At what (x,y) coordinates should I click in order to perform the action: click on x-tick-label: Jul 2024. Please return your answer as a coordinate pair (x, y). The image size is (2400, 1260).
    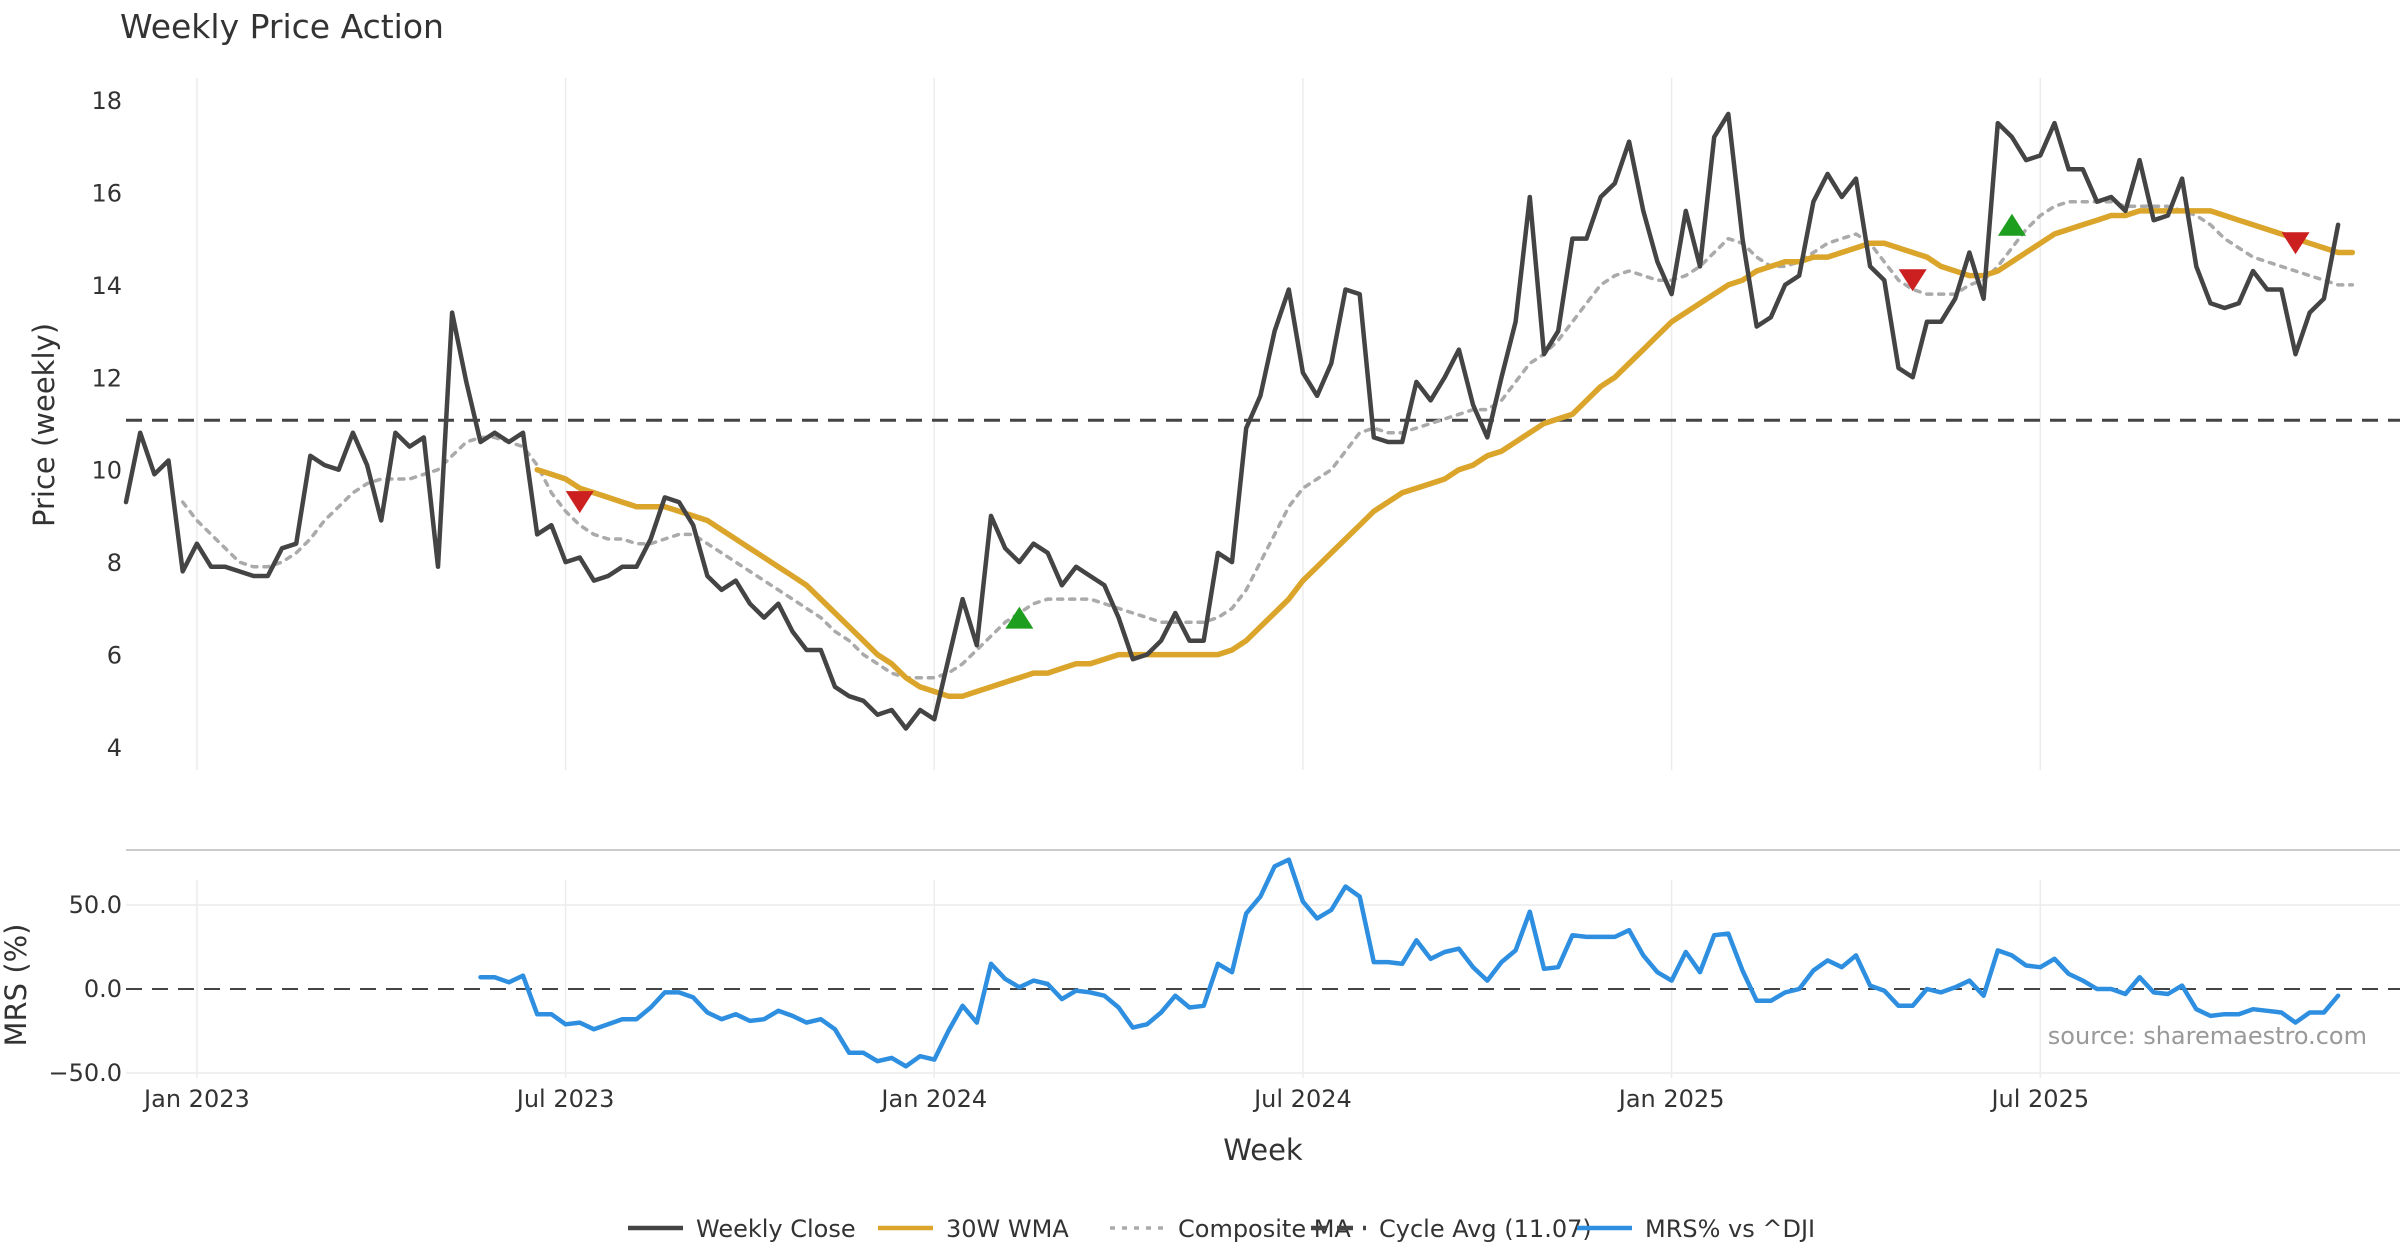
    Looking at the image, I should click on (1302, 1099).